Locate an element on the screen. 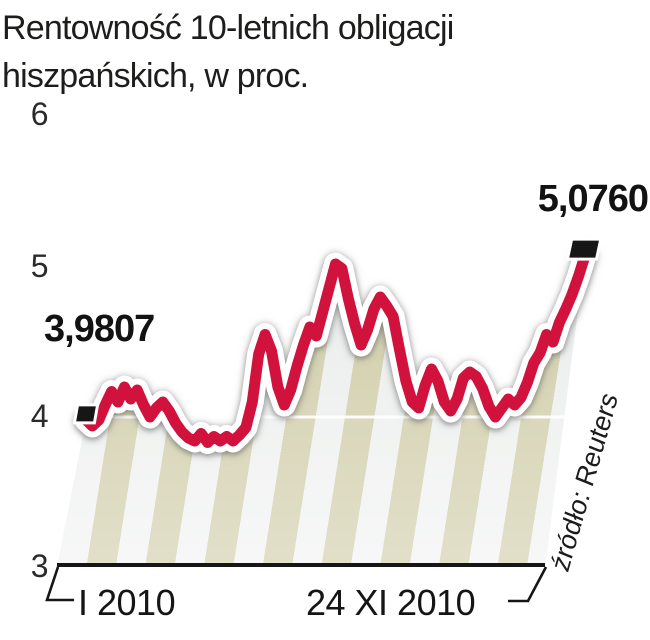  x-axis-bracket-right is located at coordinates (528, 584).